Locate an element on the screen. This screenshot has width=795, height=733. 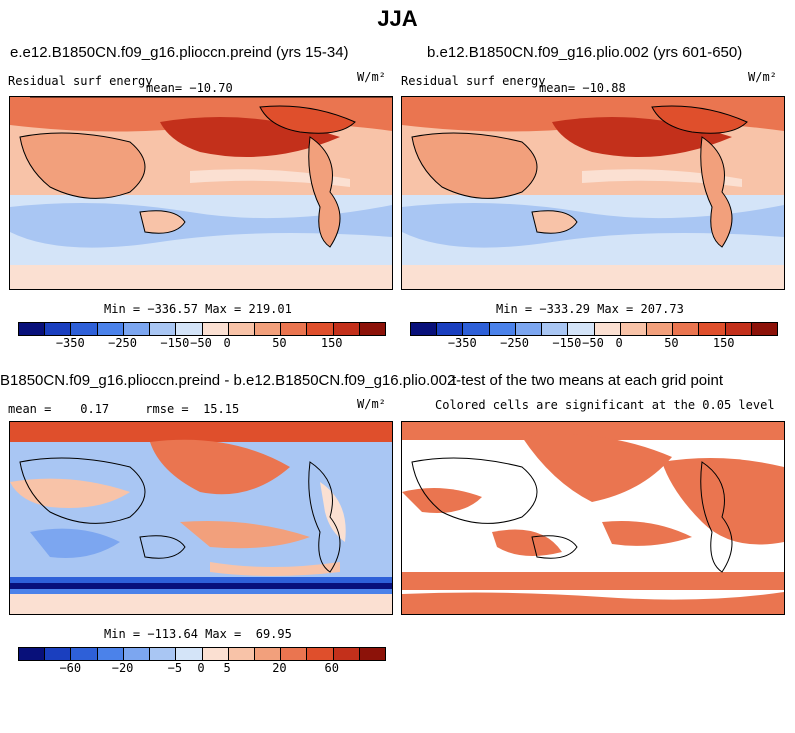
colorbar-tick-label: −5 is located at coordinates (175, 668).